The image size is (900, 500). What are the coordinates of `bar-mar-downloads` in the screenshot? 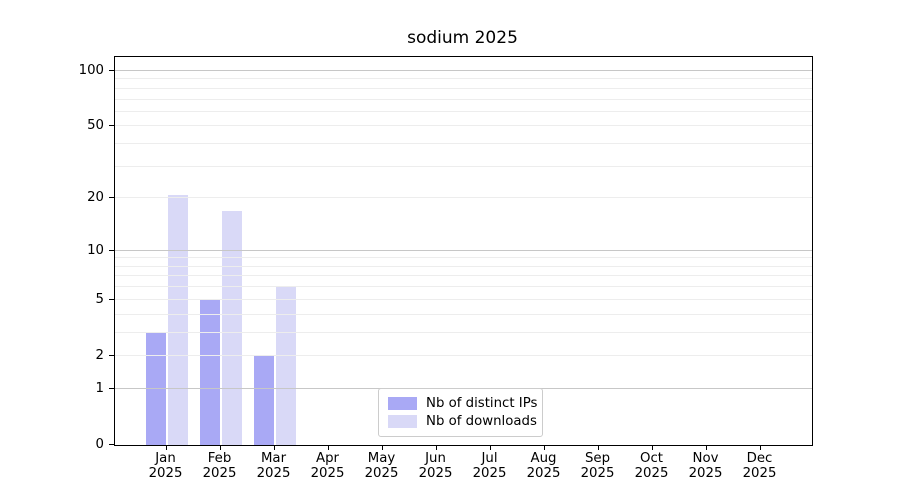 It's located at (285, 366).